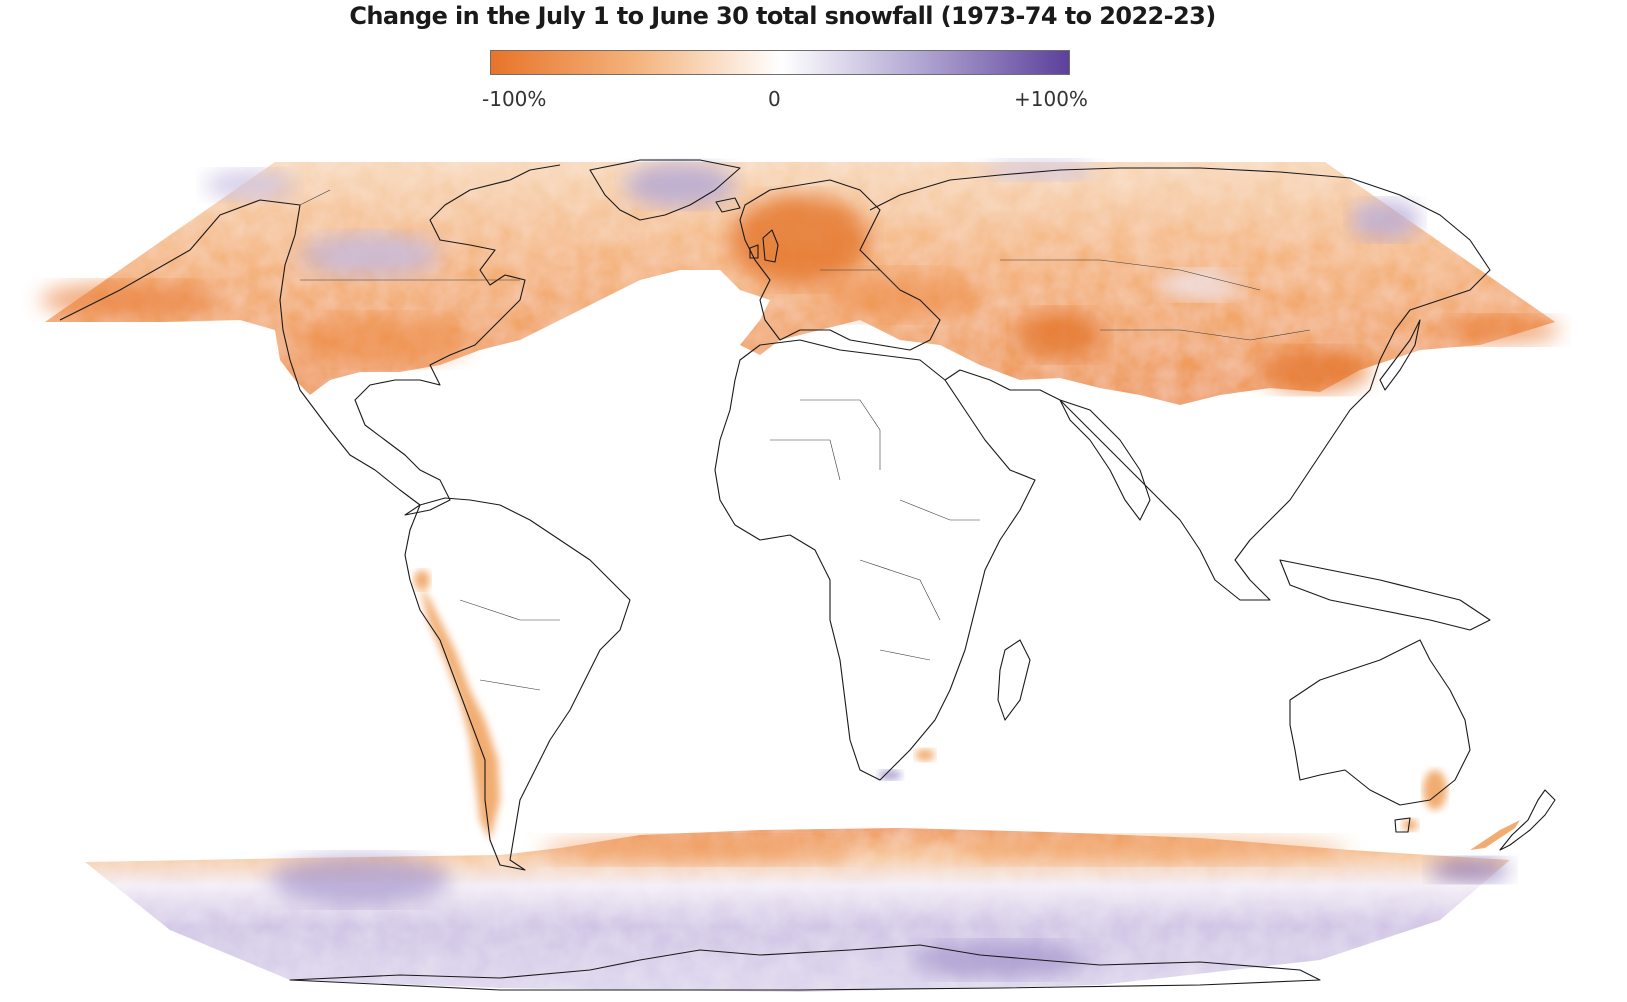 Image resolution: width=1627 pixels, height=1002 pixels. What do you see at coordinates (797, 910) in the screenshot?
I see `southern-snowfall-field` at bounding box center [797, 910].